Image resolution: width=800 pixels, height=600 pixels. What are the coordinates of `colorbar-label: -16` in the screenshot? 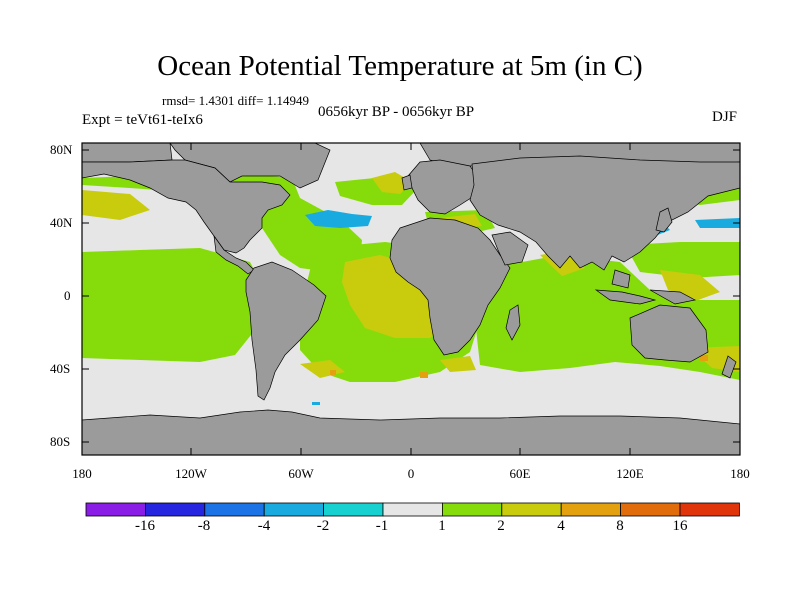 It's located at (145, 526).